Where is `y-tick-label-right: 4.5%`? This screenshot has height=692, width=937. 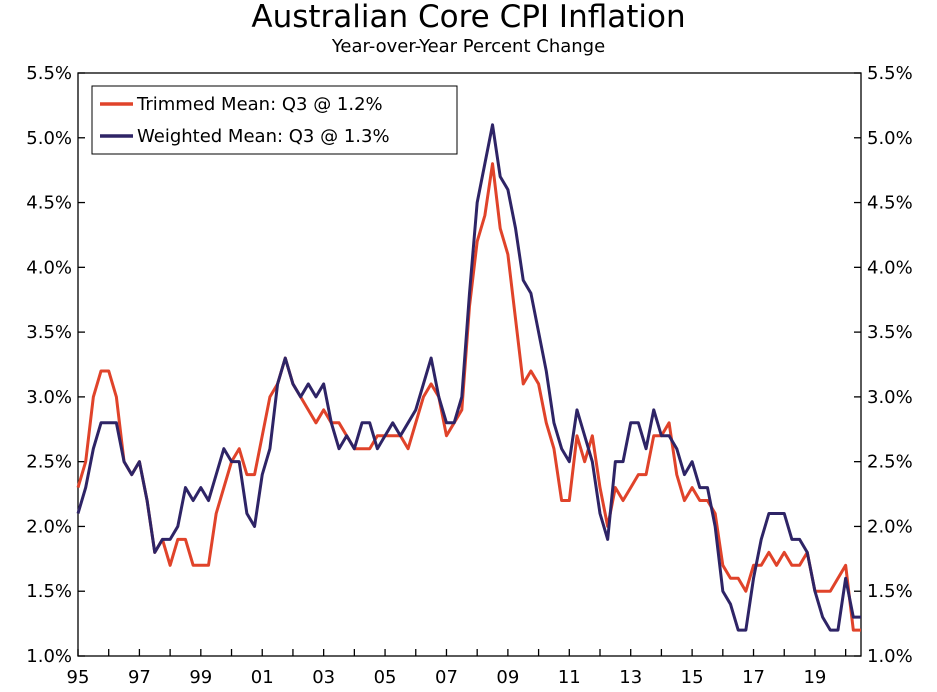 y-tick-label-right: 4.5% is located at coordinates (890, 203).